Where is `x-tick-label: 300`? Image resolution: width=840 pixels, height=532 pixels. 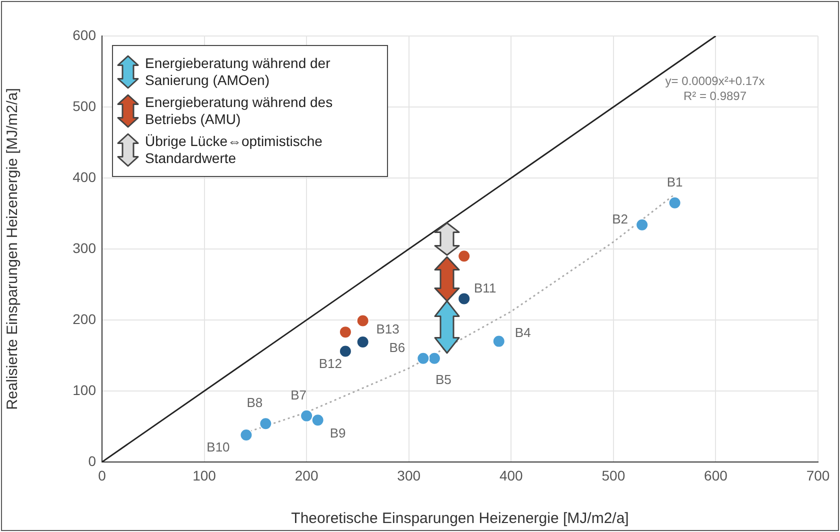
x-tick-label: 300 is located at coordinates (409, 475).